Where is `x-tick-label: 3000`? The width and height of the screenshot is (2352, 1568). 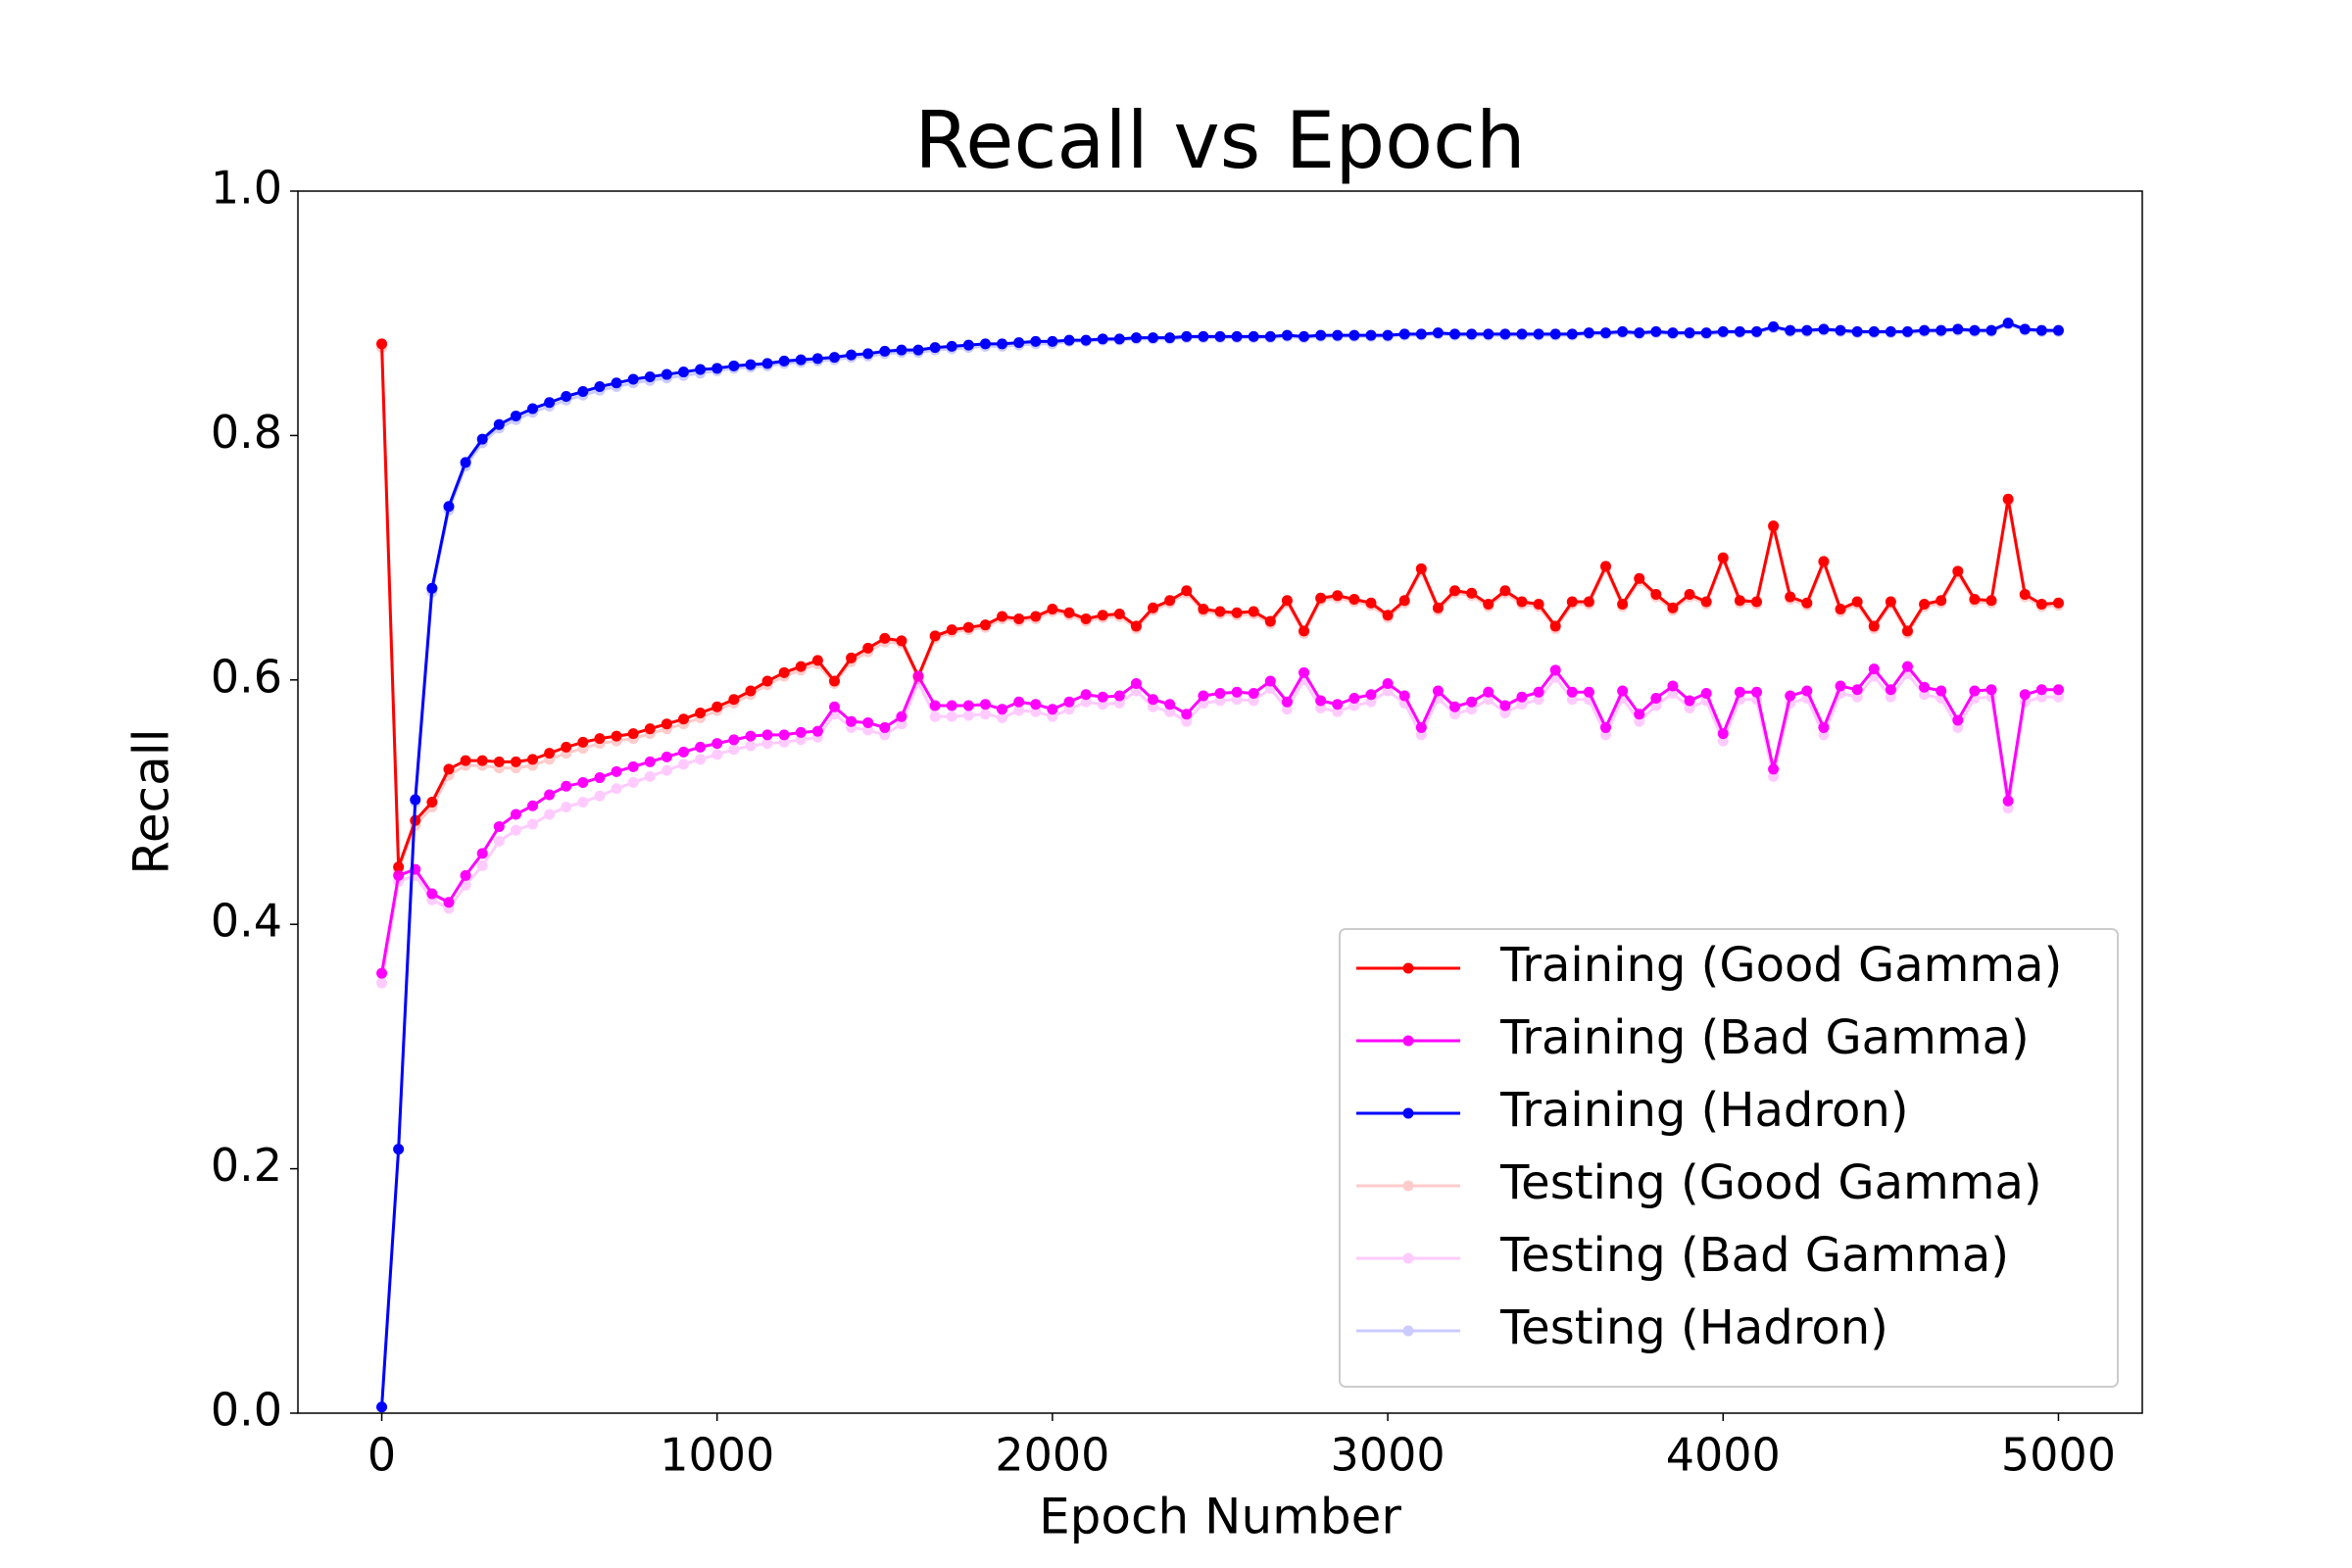
x-tick-label: 3000 is located at coordinates (1388, 1455).